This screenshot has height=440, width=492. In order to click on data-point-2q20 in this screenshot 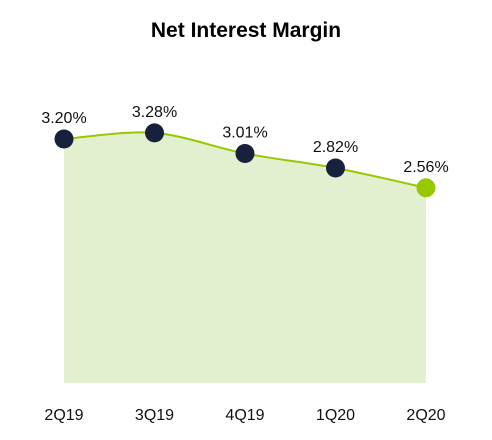, I will do `click(426, 188)`.